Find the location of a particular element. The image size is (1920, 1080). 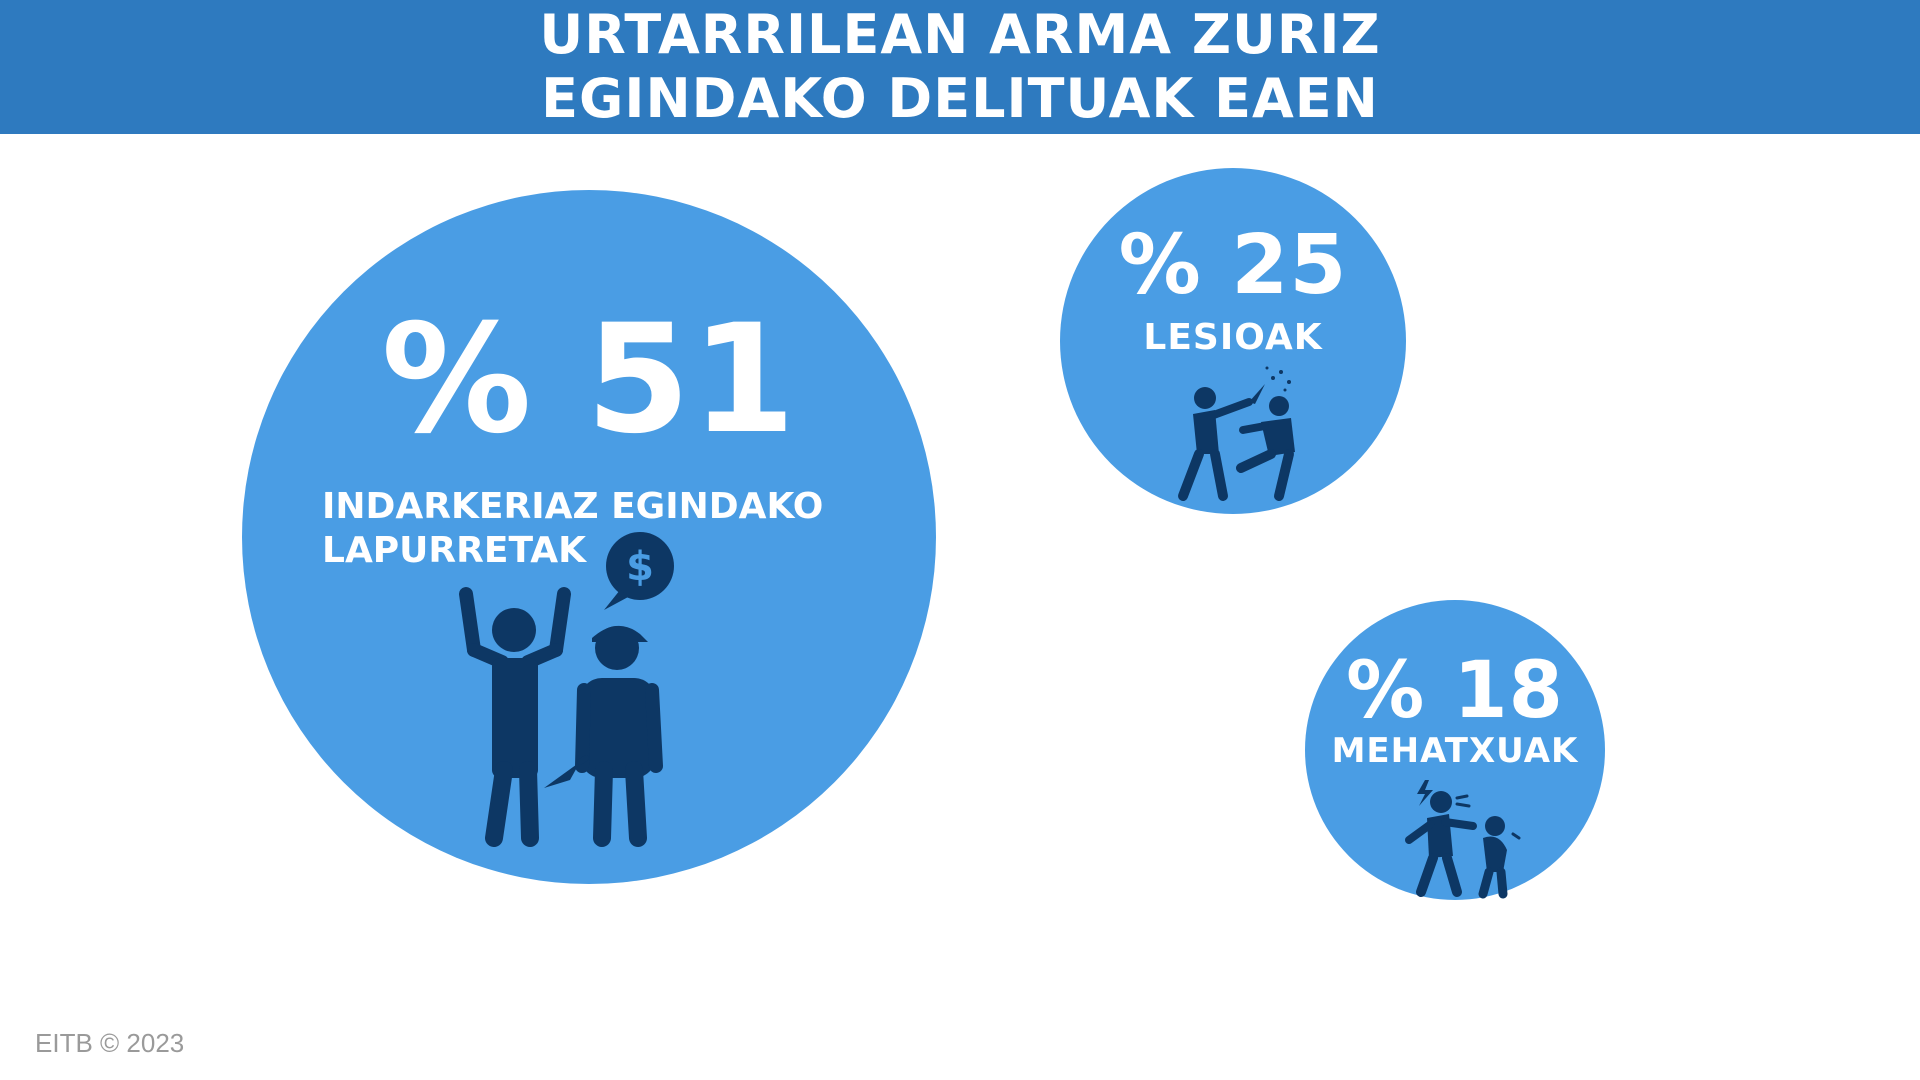

category-label-line-1: INDARKERIAZ EGINDAKO is located at coordinates (573, 506).